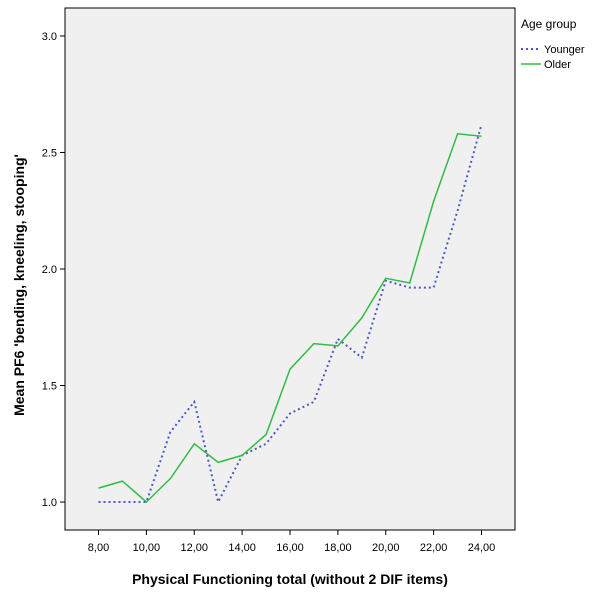 Image resolution: width=600 pixels, height=598 pixels. Describe the element at coordinates (242, 548) in the screenshot. I see `x-tick-label: 14,00` at that location.